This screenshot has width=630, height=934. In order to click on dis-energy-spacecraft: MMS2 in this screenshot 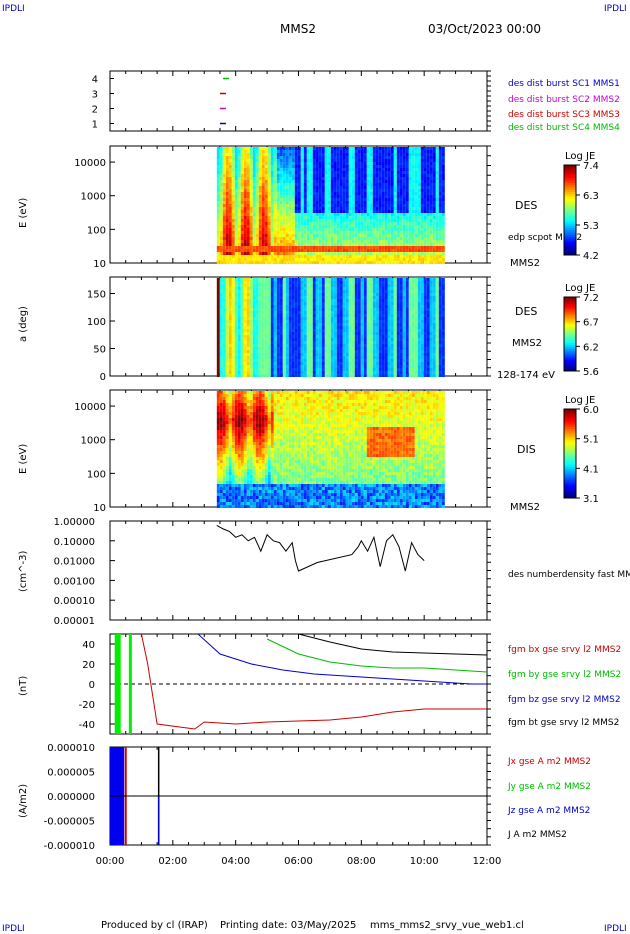, I will do `click(525, 507)`.